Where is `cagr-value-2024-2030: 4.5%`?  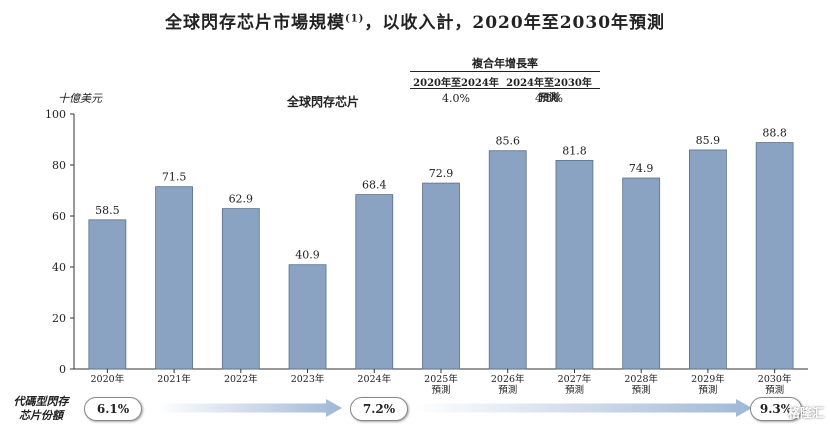
cagr-value-2024-2030: 4.5% is located at coordinates (549, 98).